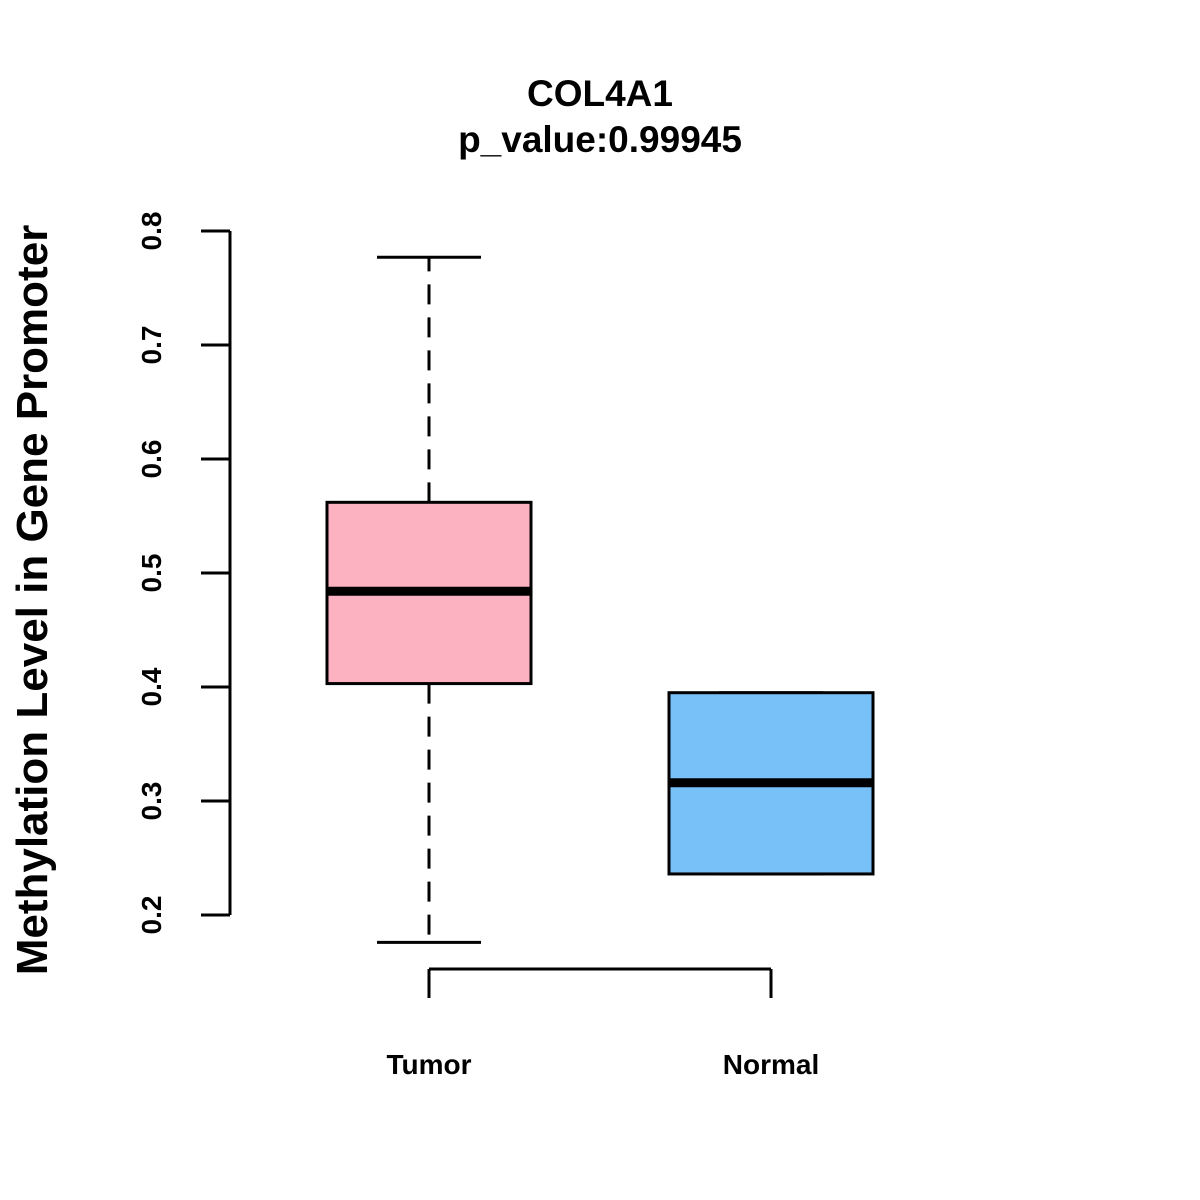  I want to click on y-tick-label: 0.4, so click(151, 686).